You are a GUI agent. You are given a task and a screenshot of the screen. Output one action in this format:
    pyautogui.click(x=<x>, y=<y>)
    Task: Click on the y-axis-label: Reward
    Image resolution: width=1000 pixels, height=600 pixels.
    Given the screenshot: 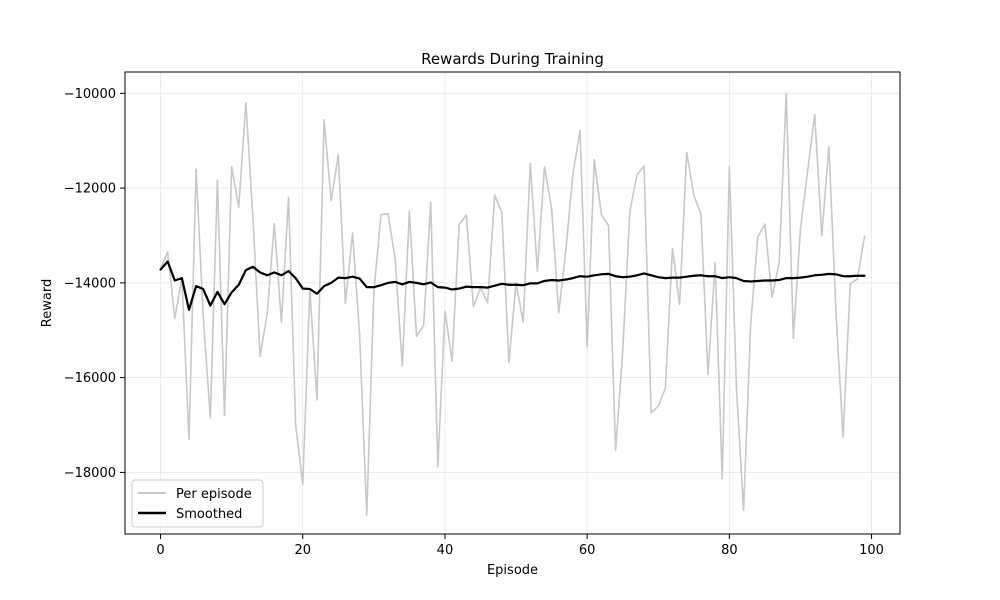 What is the action you would take?
    pyautogui.click(x=47, y=303)
    